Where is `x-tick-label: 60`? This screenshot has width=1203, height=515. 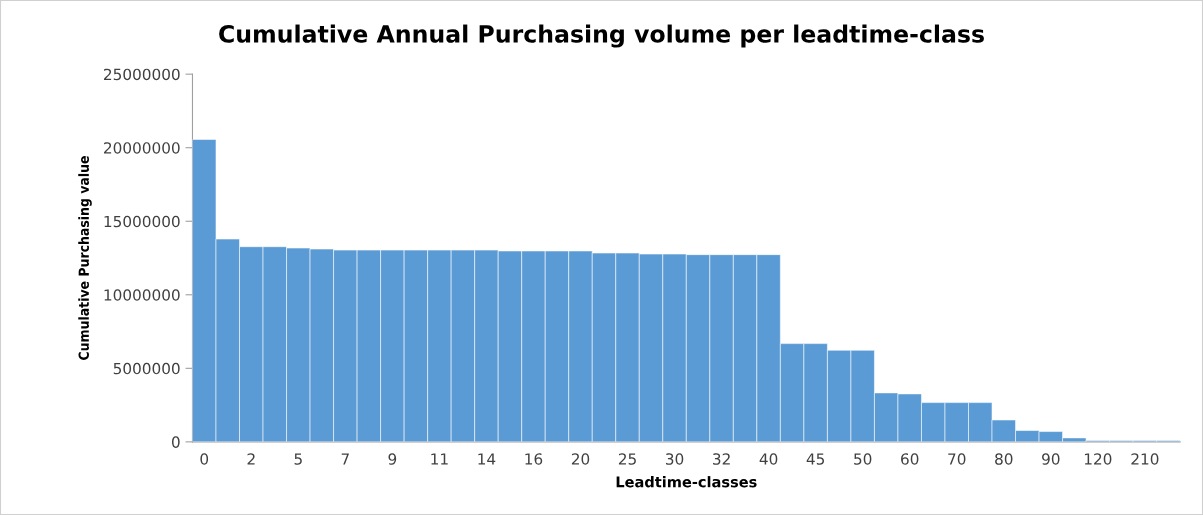
x-tick-label: 60 is located at coordinates (910, 459).